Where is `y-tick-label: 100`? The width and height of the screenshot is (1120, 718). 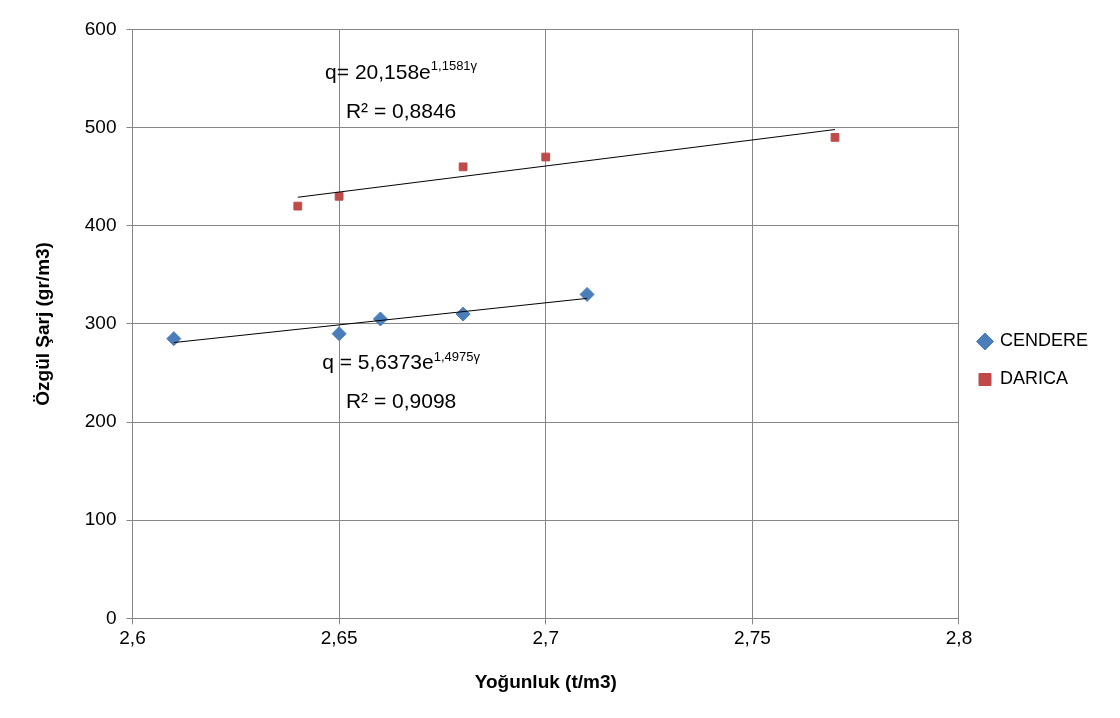 y-tick-label: 100 is located at coordinates (100, 519).